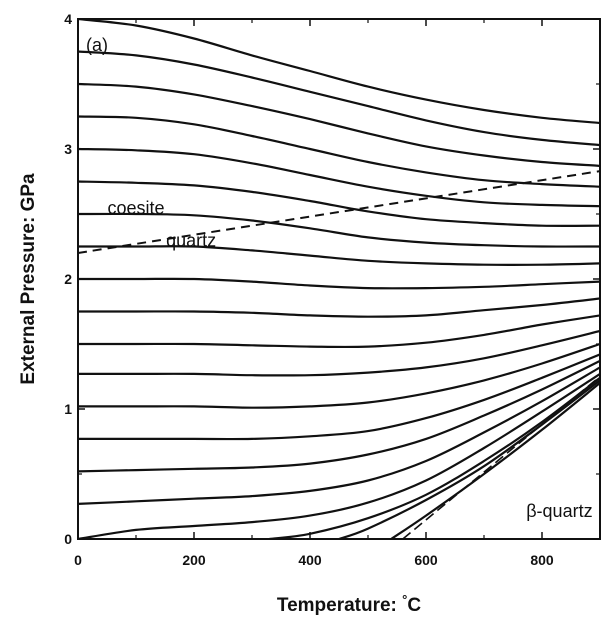 This screenshot has width=603, height=625. Describe the element at coordinates (194, 560) in the screenshot. I see `x-tick-label: 200` at that location.